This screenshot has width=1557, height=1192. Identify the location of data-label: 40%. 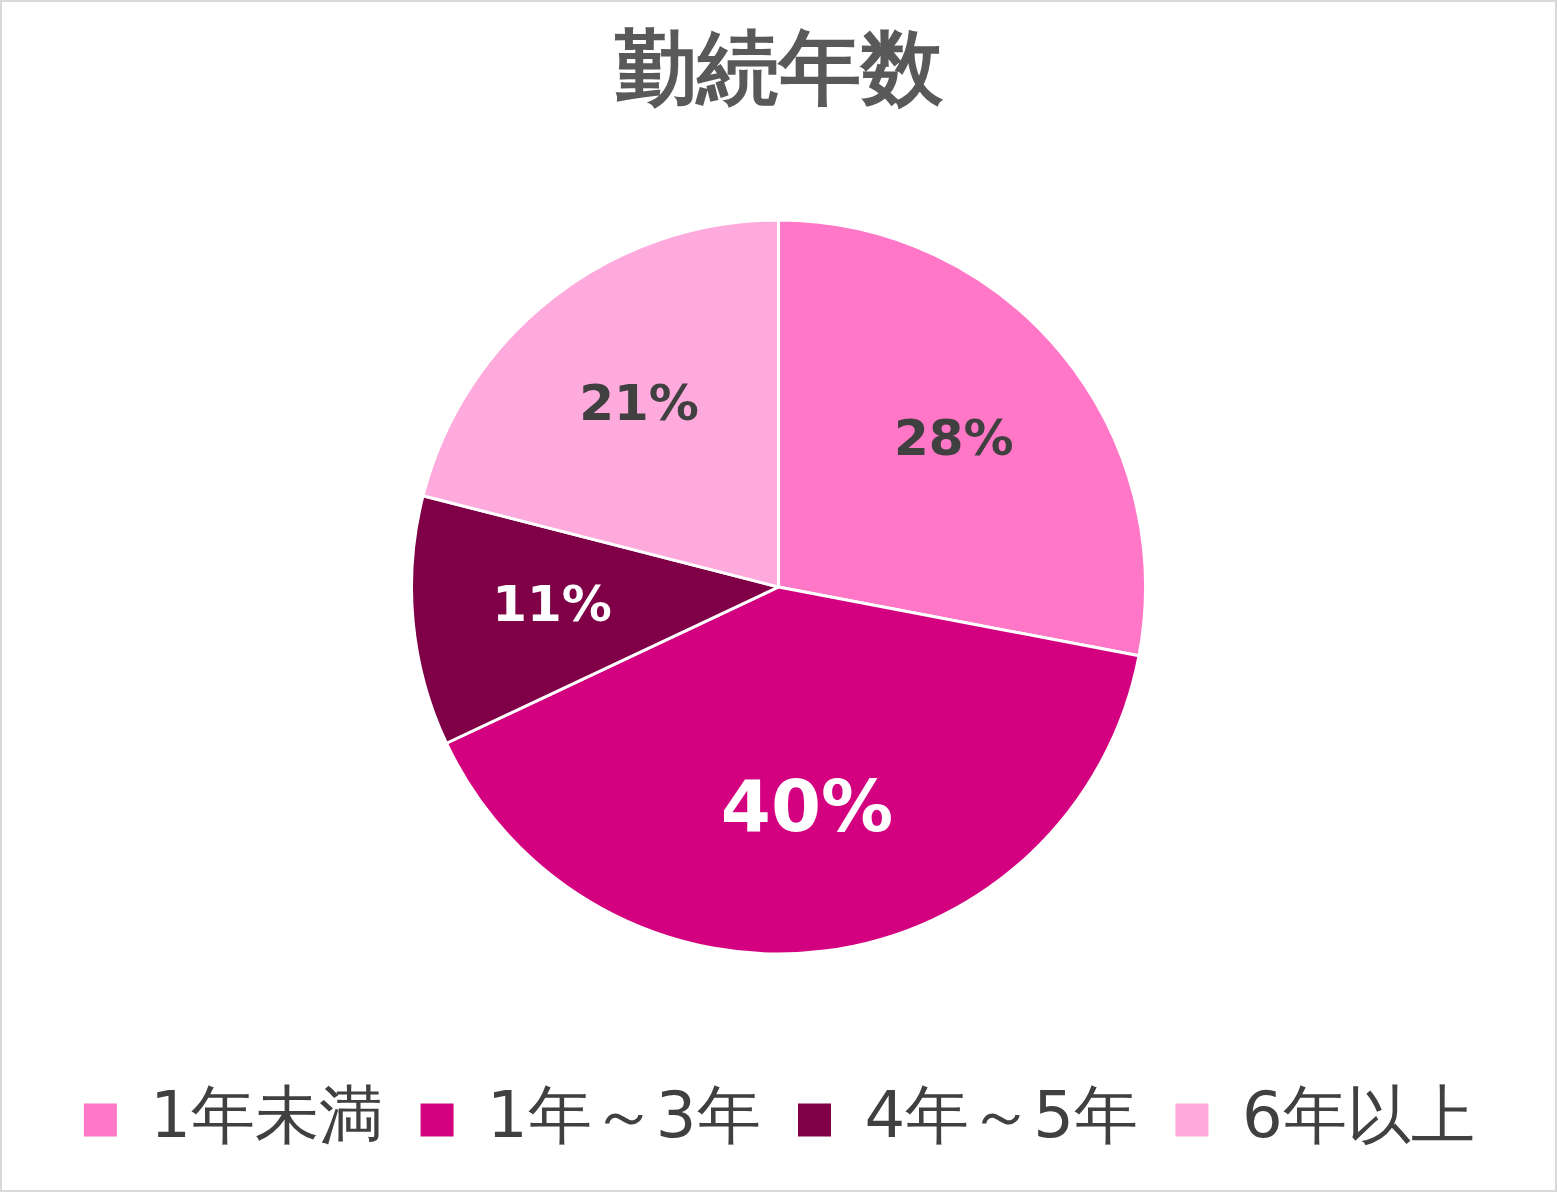
(807, 806).